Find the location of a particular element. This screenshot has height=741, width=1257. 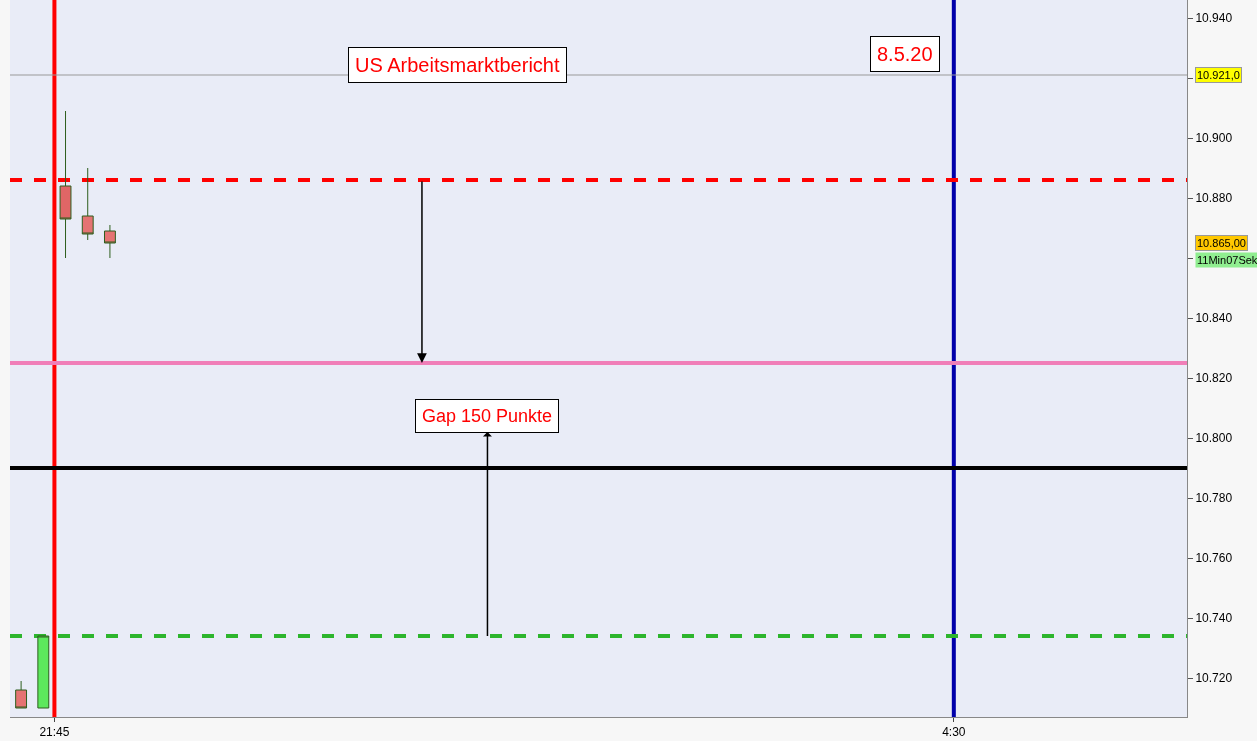

ref-line-label: 10.921,0 is located at coordinates (1218, 75).